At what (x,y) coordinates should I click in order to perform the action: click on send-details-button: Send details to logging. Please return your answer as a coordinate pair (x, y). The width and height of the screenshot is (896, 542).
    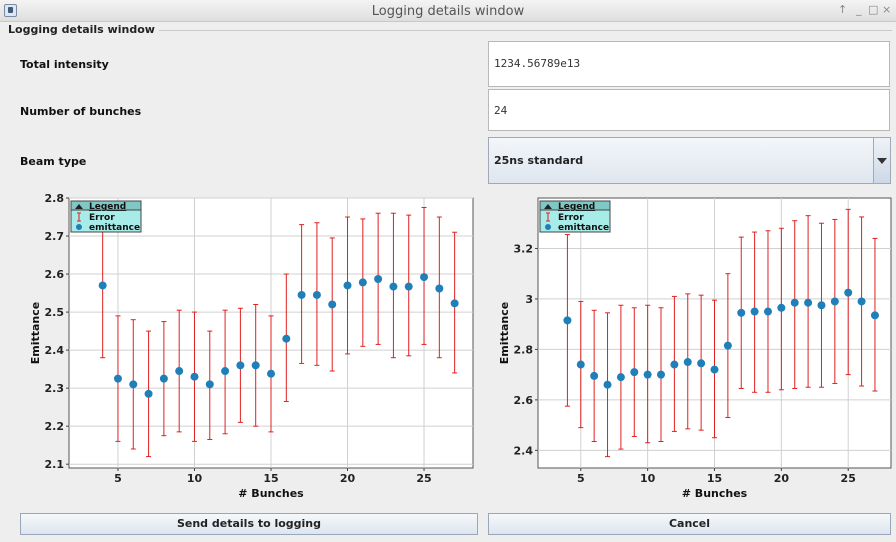
    Looking at the image, I should click on (249, 524).